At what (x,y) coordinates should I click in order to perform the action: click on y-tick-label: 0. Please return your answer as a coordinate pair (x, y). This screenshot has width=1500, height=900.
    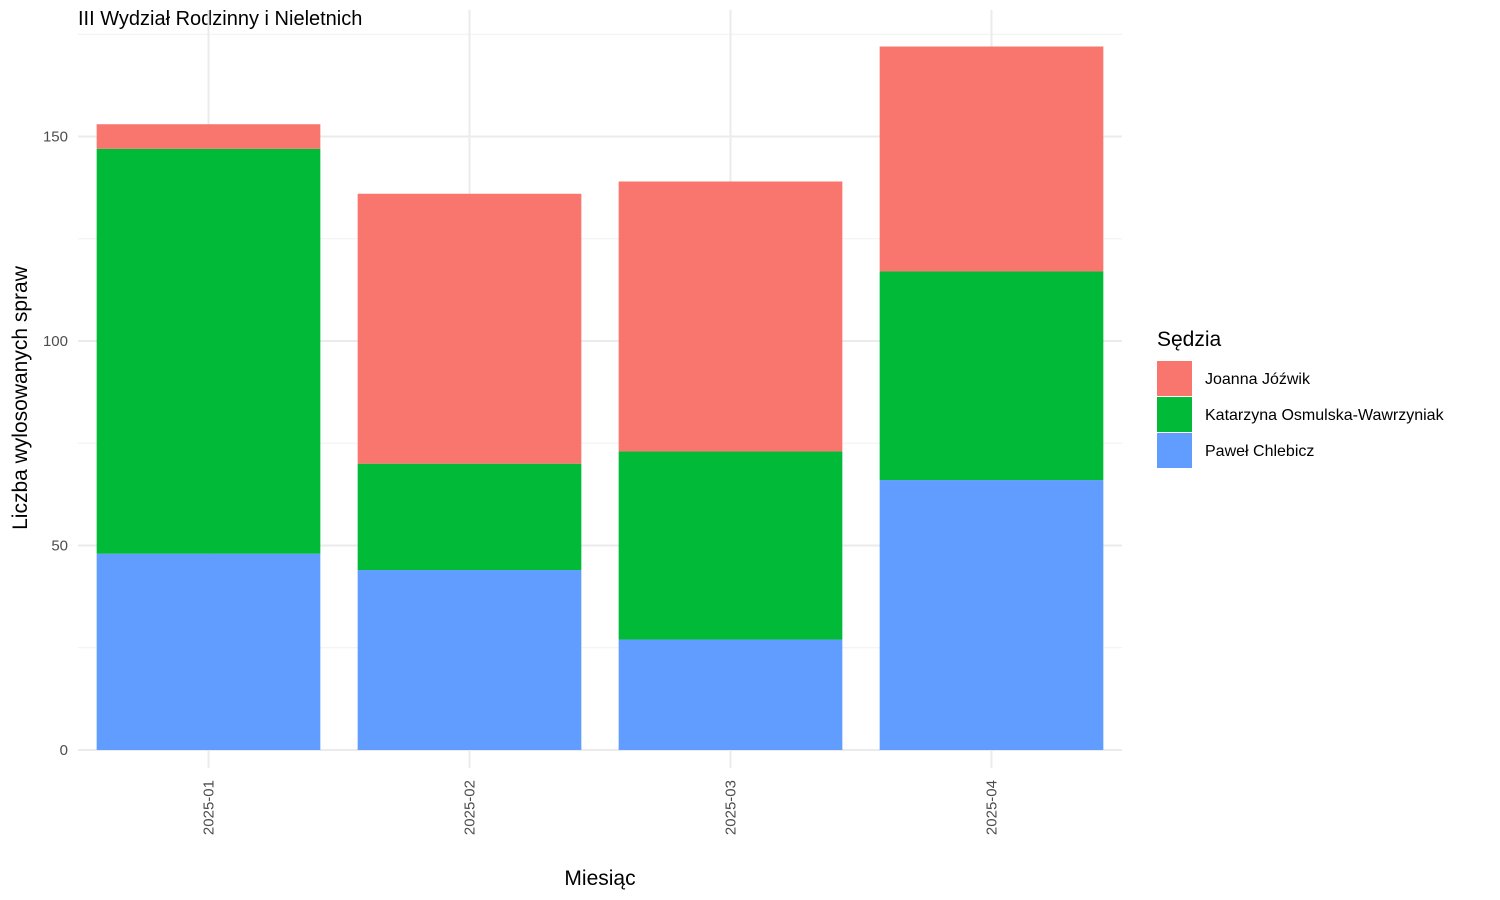
    Looking at the image, I should click on (64, 750).